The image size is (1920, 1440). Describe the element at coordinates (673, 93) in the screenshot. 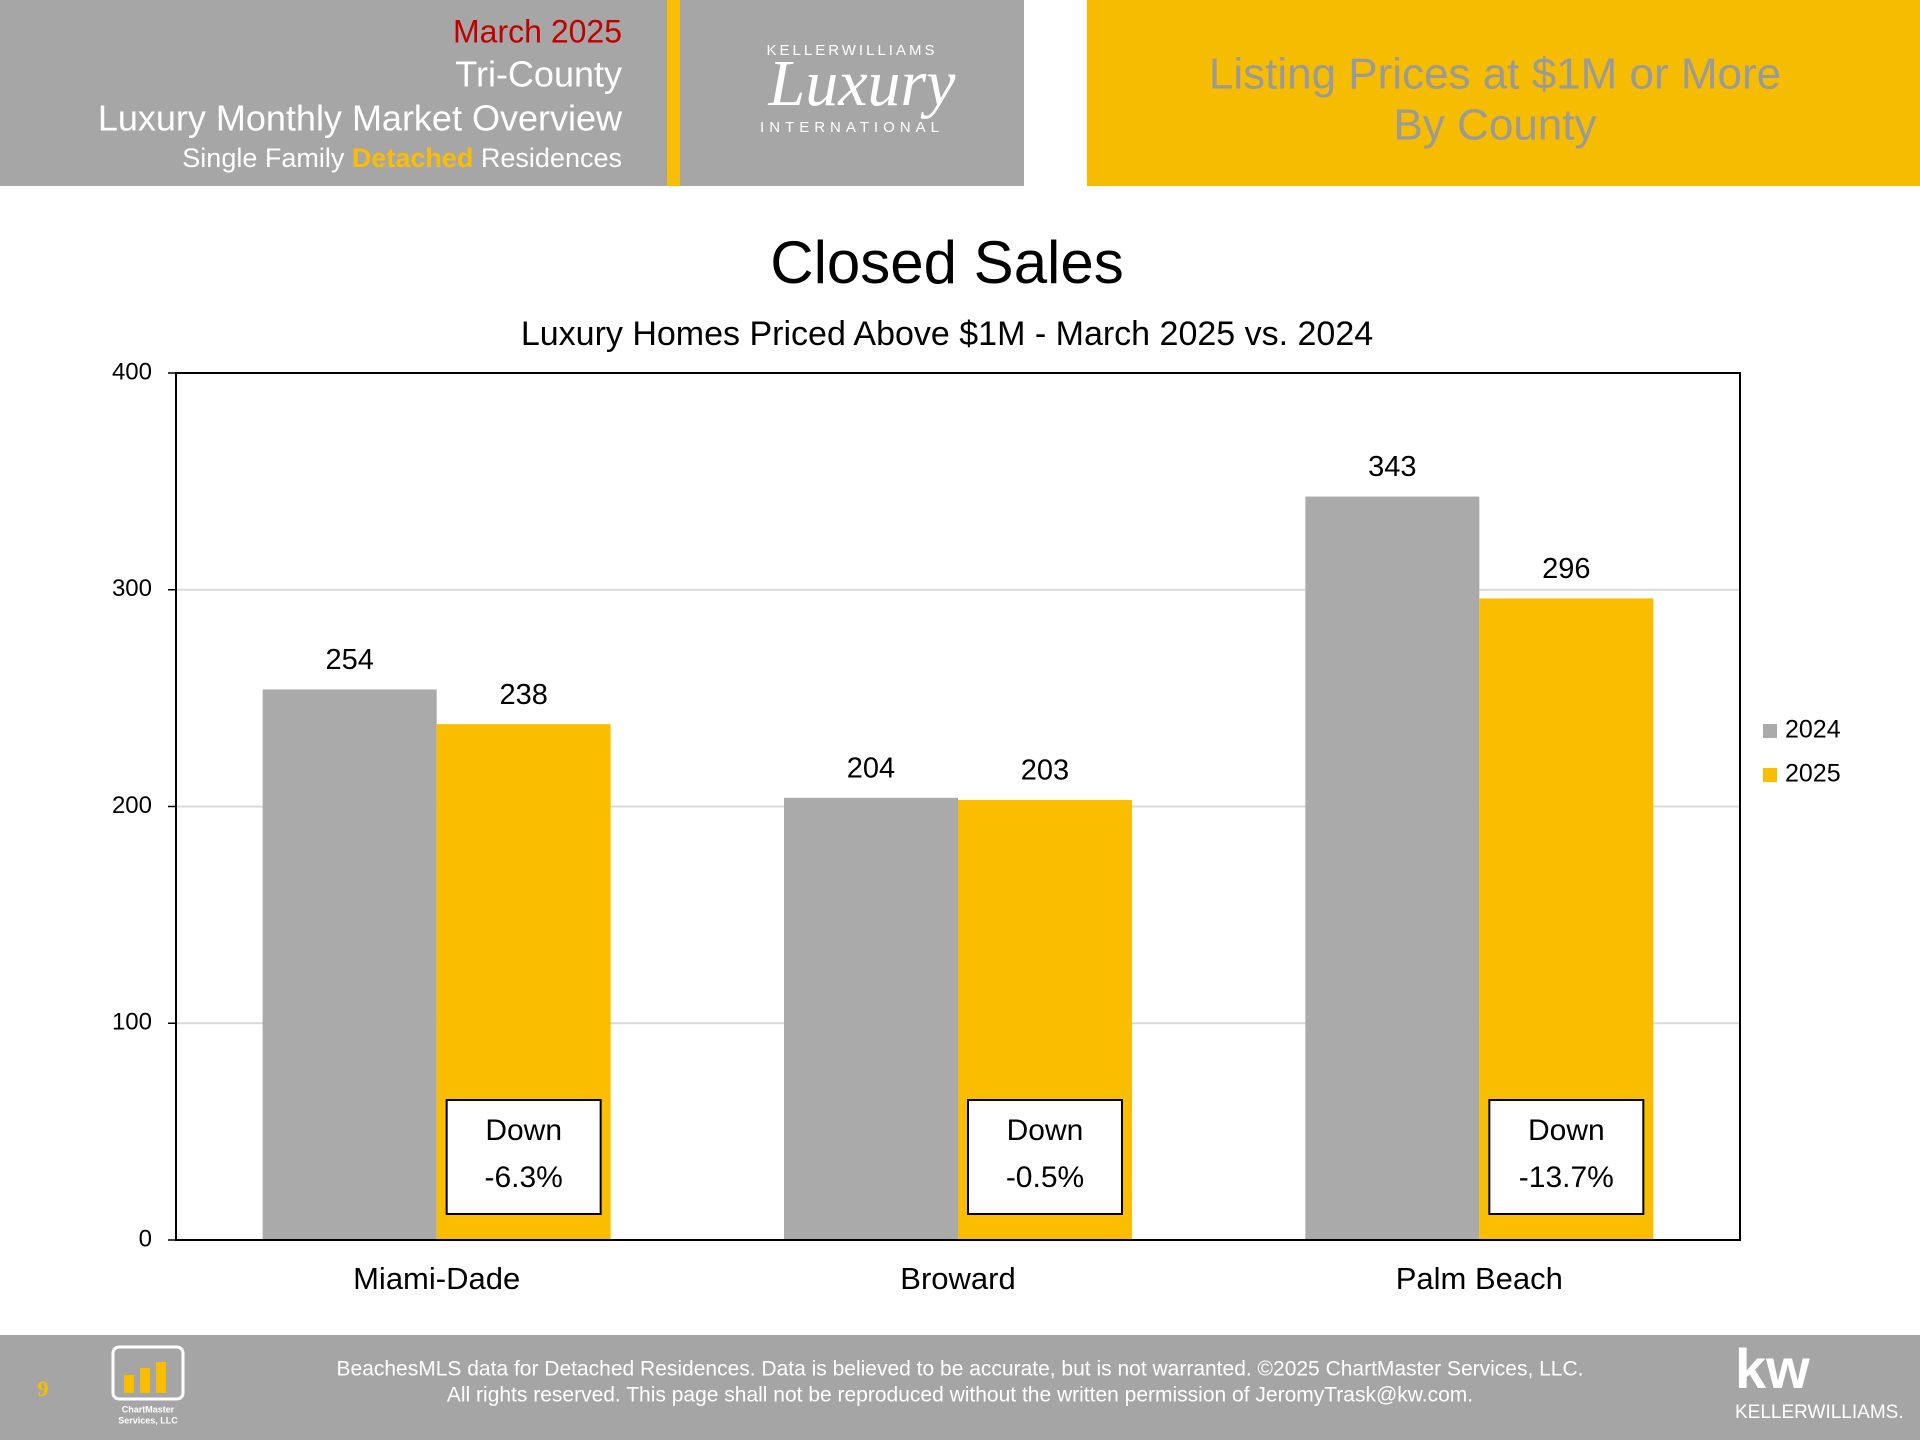

I see `header-stripe` at that location.